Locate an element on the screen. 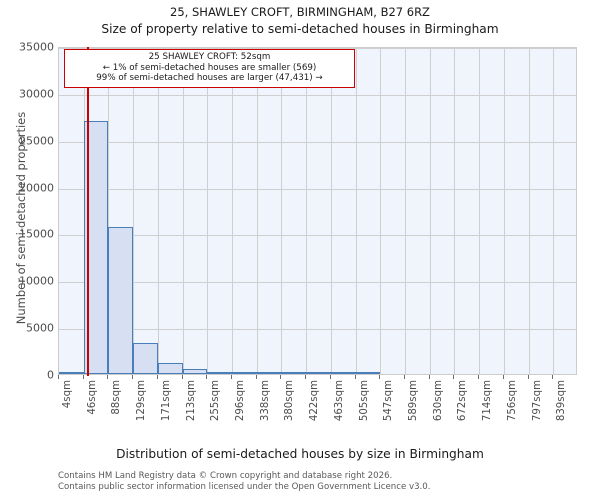 The image size is (600, 500). x-axis-tick-label: 88sqm is located at coordinates (117, 397).